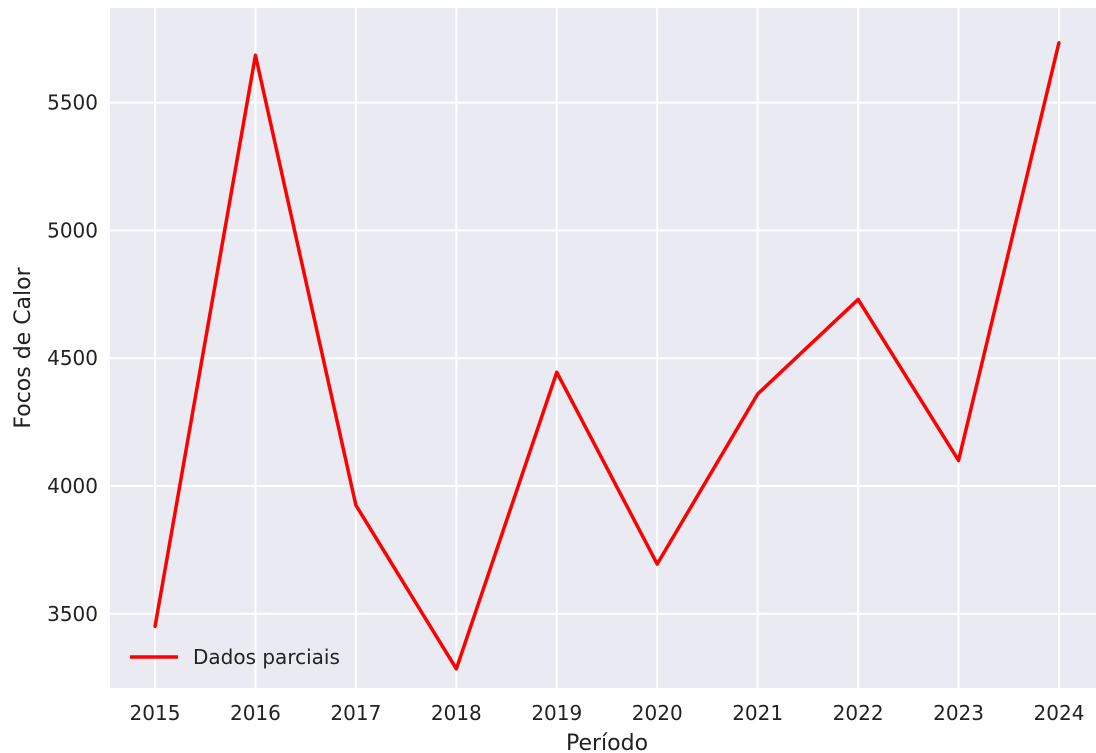 The height and width of the screenshot is (753, 1096). Describe the element at coordinates (72, 486) in the screenshot. I see `y-tick-label: 4000` at that location.